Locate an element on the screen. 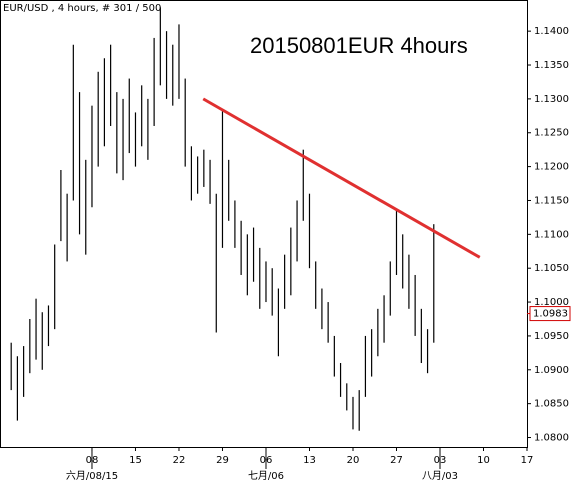  x-month-label: 七月/06 is located at coordinates (266, 476).